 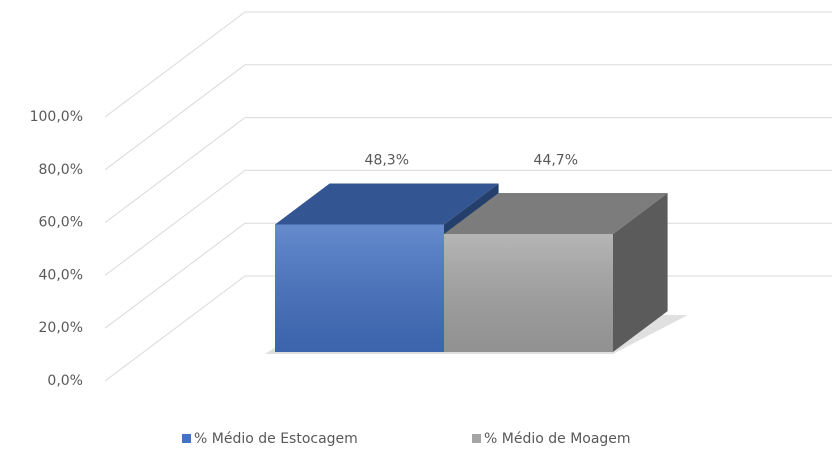 I want to click on data-label: 44,7%, so click(x=556, y=161).